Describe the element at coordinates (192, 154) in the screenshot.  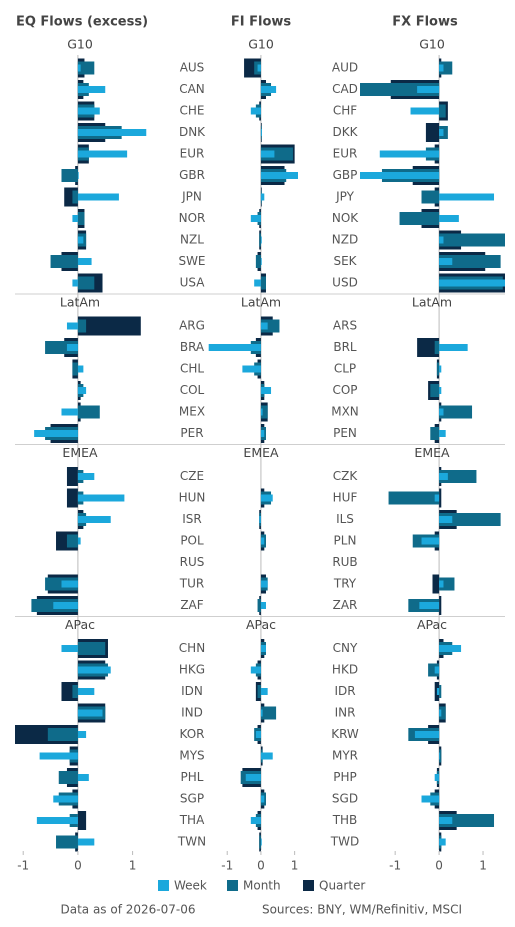
I see `category-label: EUR` at that location.